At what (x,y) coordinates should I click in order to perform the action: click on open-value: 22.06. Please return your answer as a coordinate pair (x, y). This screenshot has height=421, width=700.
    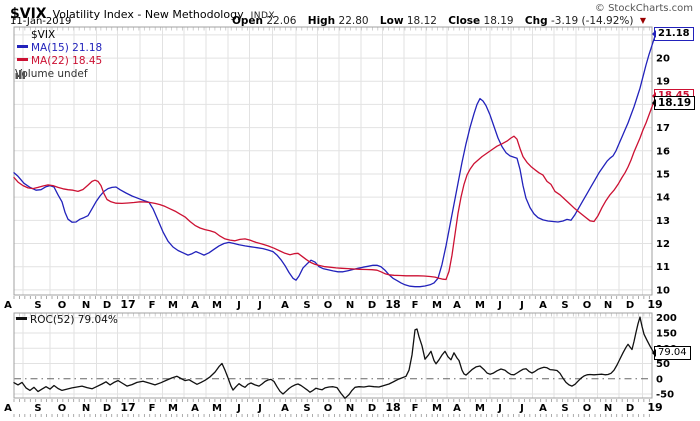
    Looking at the image, I should click on (281, 21).